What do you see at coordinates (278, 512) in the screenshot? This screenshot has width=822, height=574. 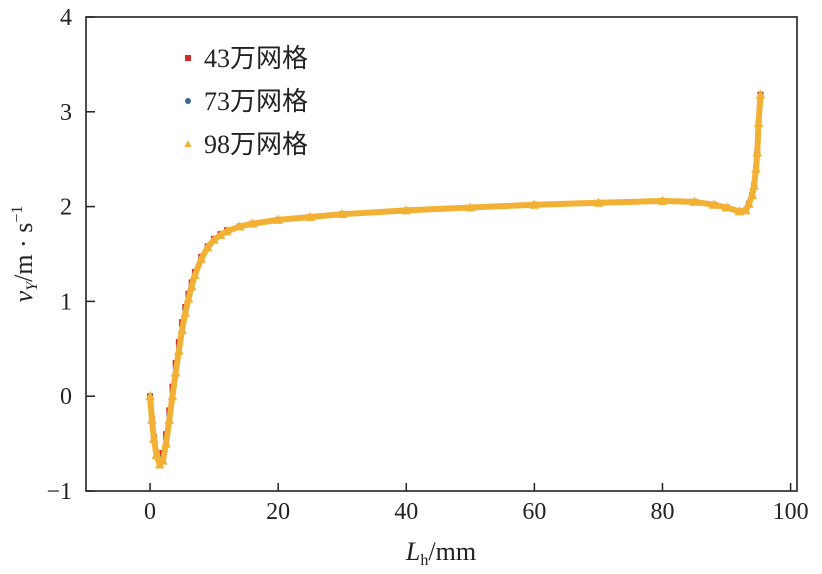 I see `x-tick-label: 20` at bounding box center [278, 512].